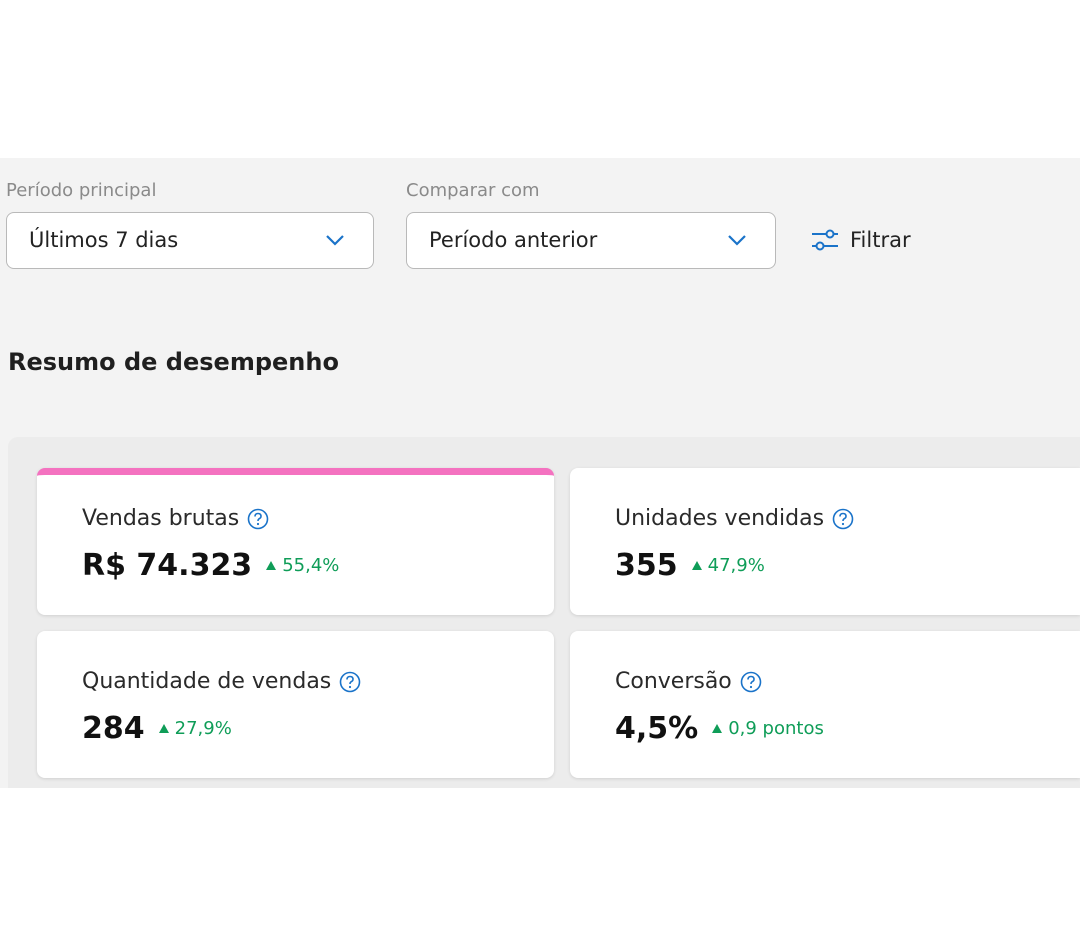 Image resolution: width=1080 pixels, height=946 pixels. I want to click on metric-value: 284, so click(113, 728).